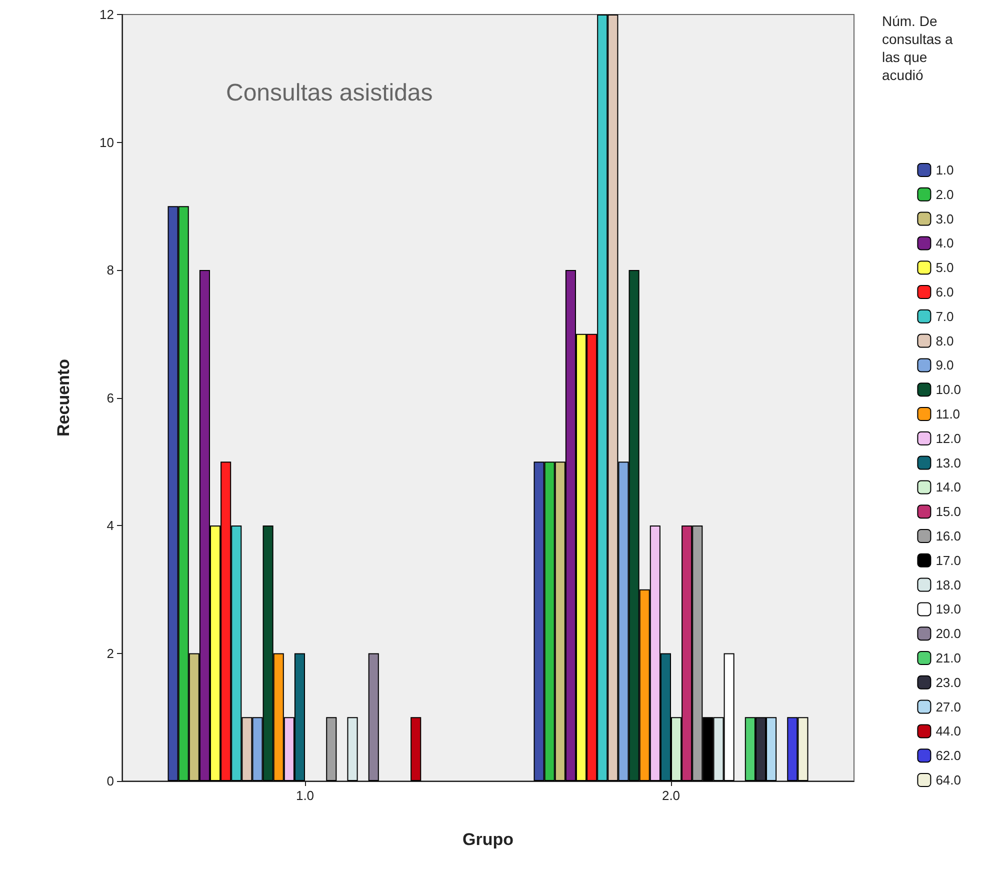  I want to click on legend-label: 64.0, so click(949, 780).